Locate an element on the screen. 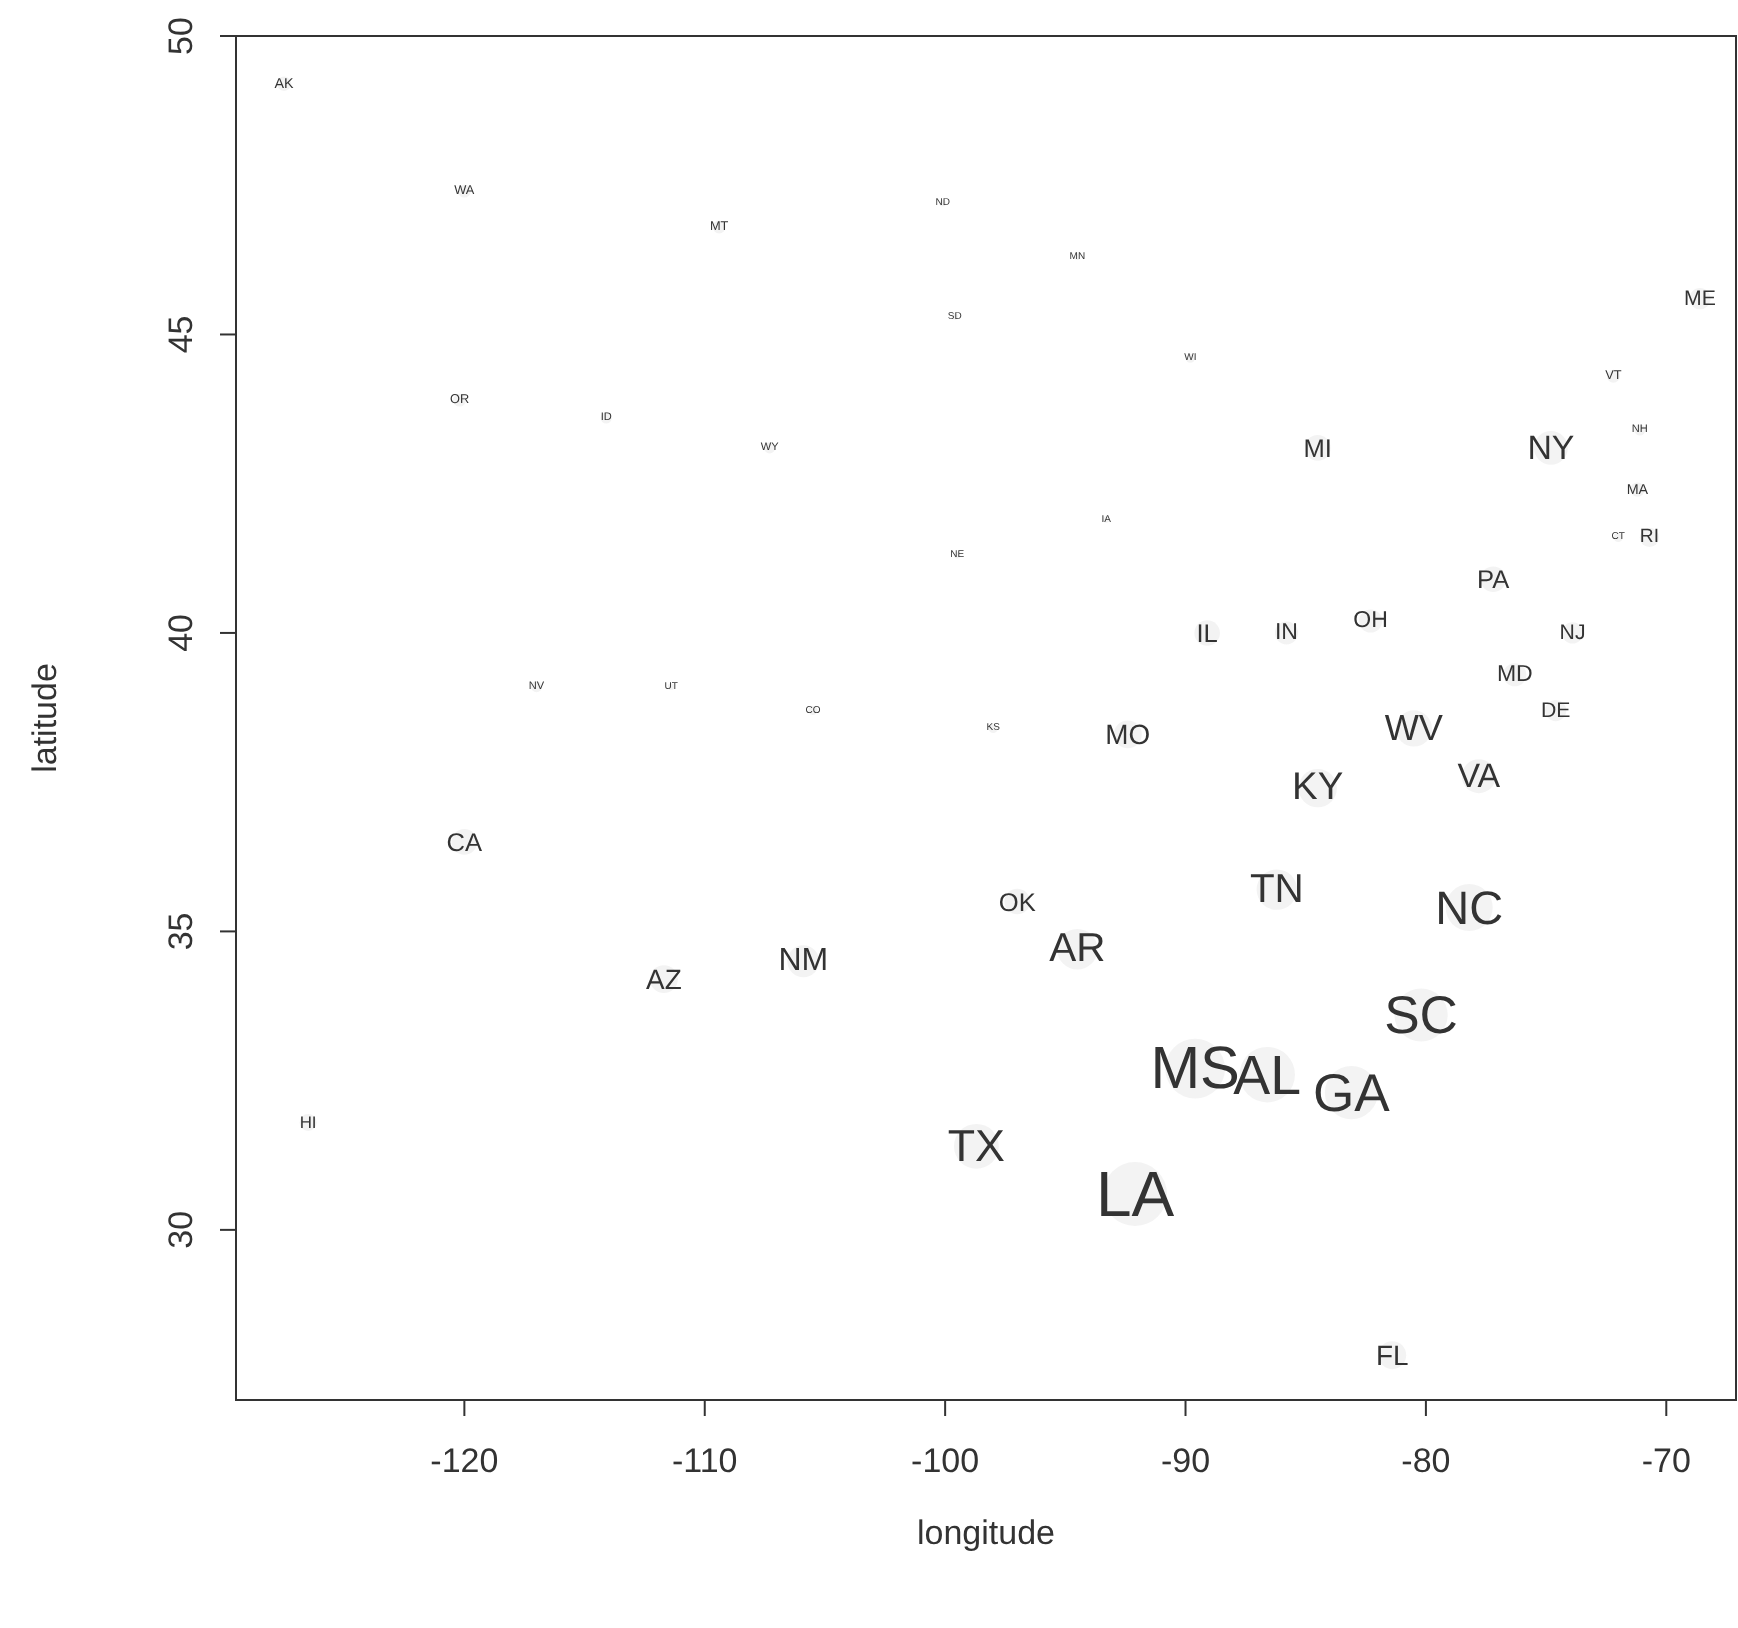  data-label: NY is located at coordinates (1551, 447).